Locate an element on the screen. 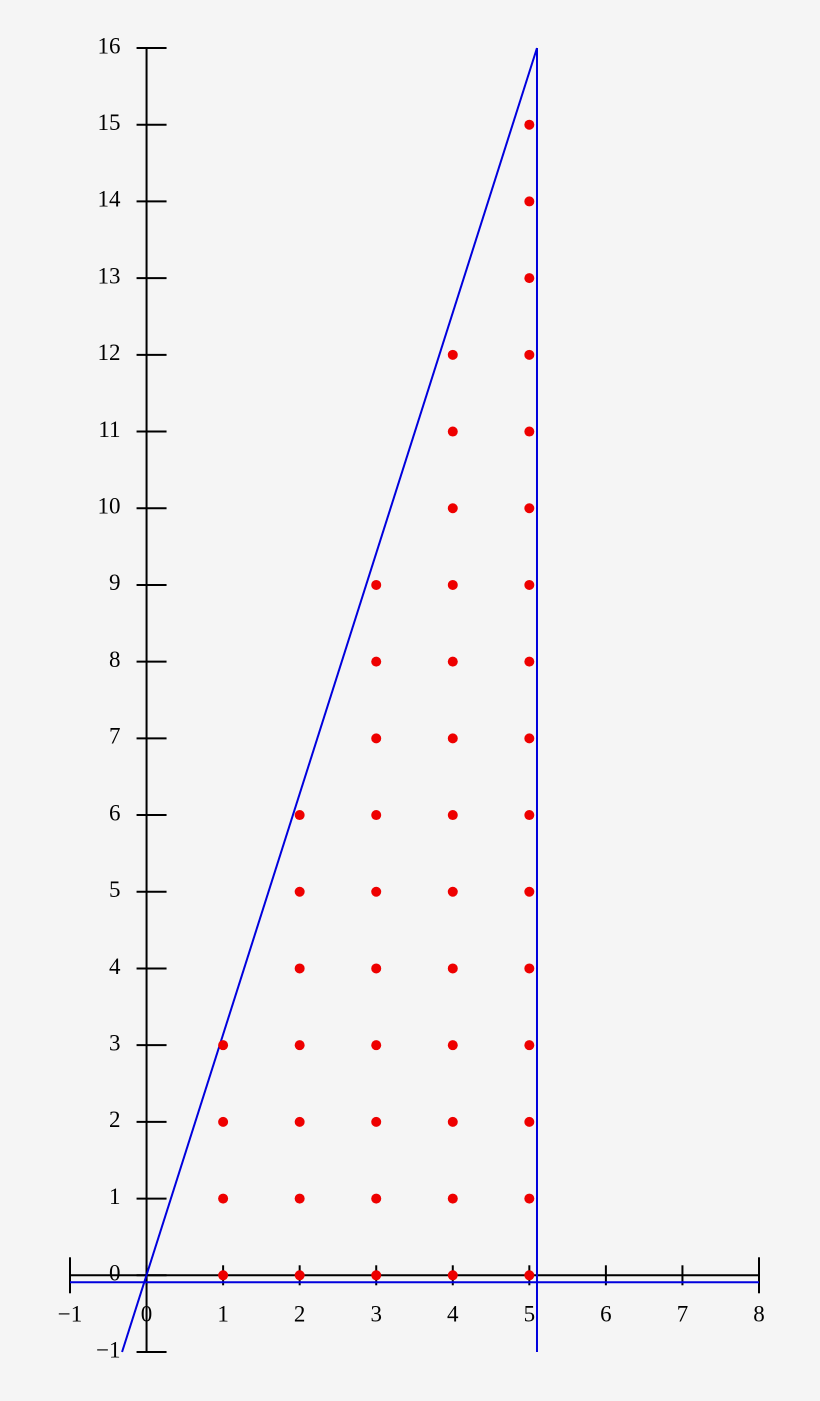 This screenshot has height=1401, width=820. x-tick-label: −1 is located at coordinates (70, 1314).